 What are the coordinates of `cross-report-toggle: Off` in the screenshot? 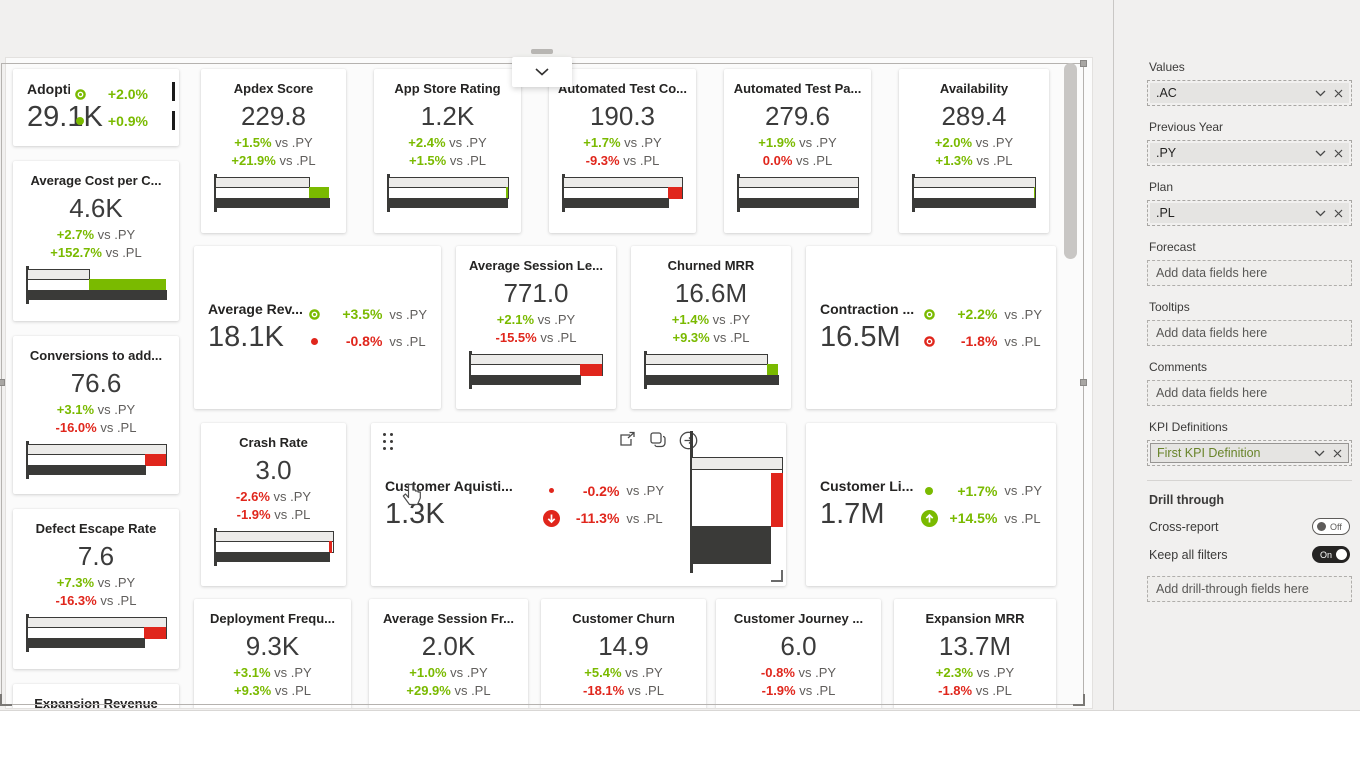 It's located at (1331, 526).